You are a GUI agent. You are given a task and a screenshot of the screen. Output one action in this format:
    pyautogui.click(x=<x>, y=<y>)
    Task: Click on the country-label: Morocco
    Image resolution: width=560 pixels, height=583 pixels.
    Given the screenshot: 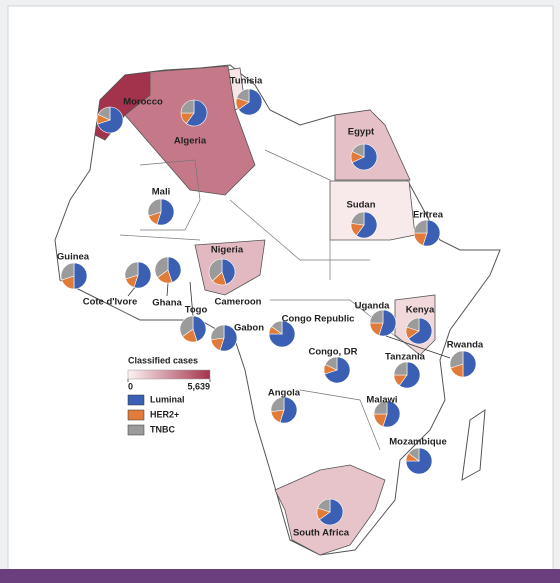 What is the action you would take?
    pyautogui.click(x=143, y=102)
    